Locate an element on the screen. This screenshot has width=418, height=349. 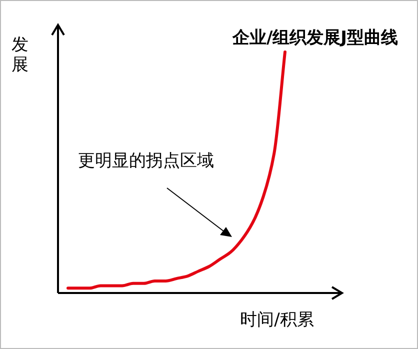
annotation: 更明显的拐点区域 is located at coordinates (146, 161).